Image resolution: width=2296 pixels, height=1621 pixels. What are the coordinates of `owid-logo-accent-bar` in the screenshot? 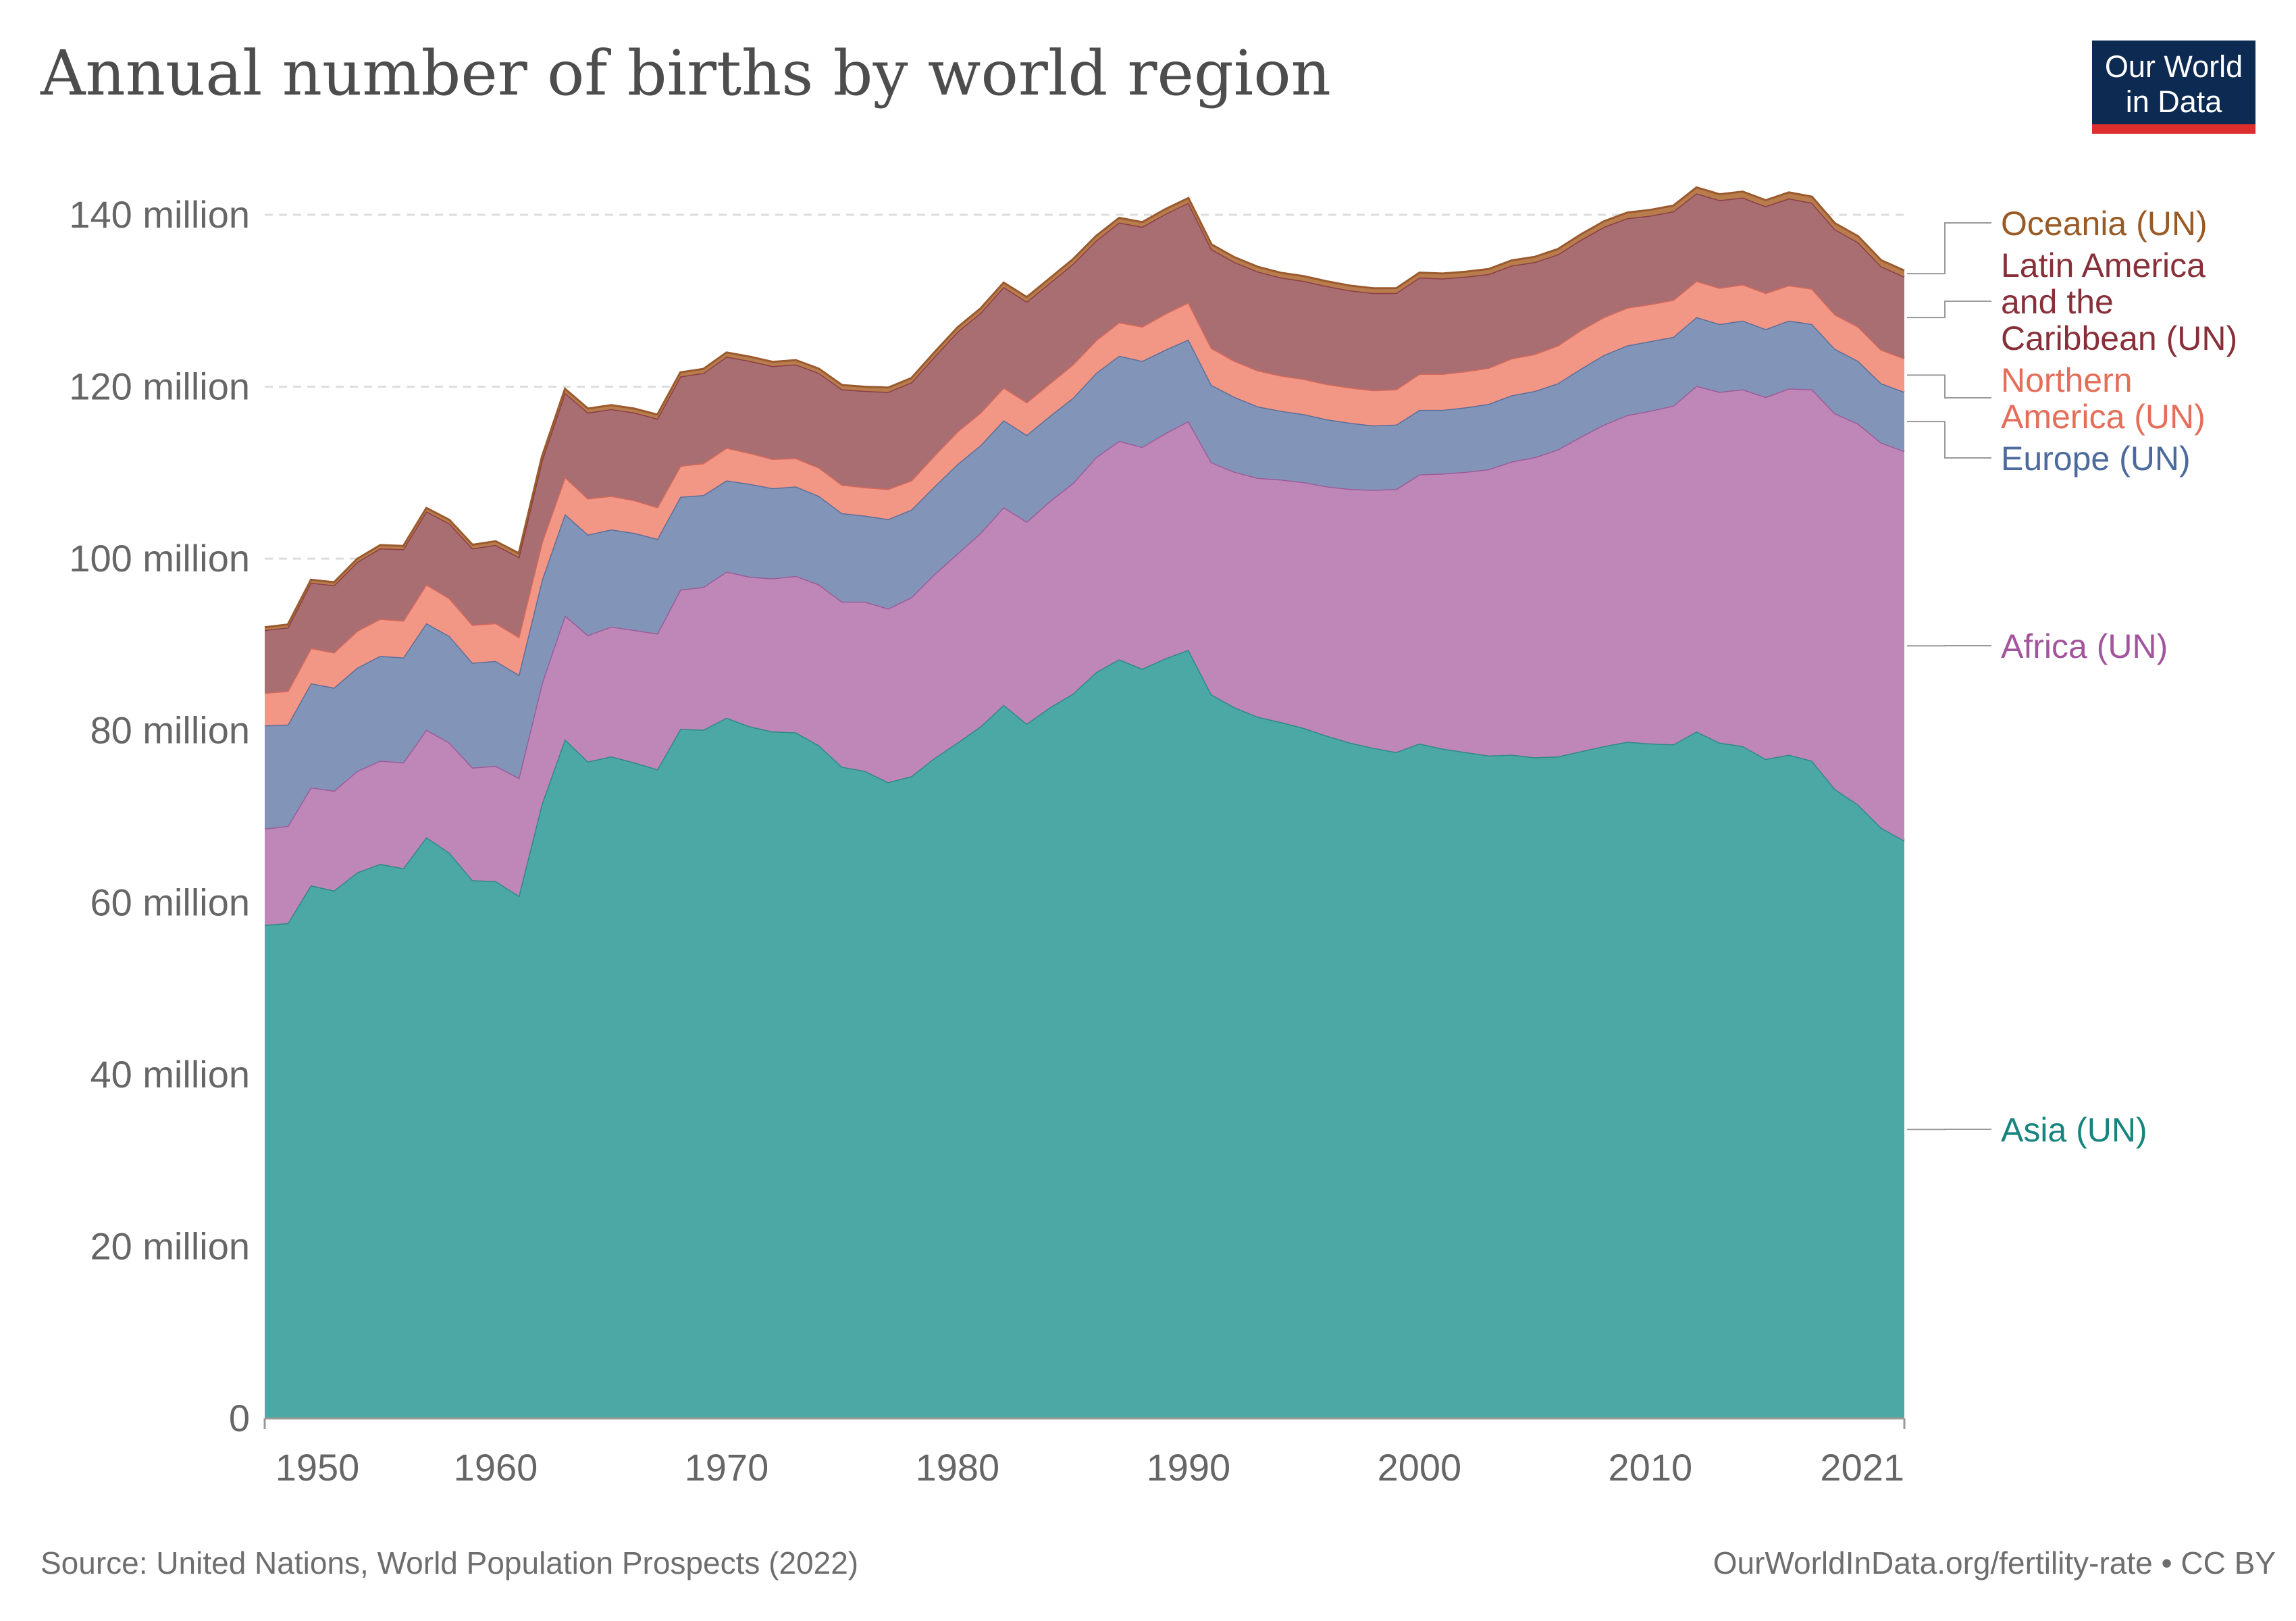 It's located at (2173, 129).